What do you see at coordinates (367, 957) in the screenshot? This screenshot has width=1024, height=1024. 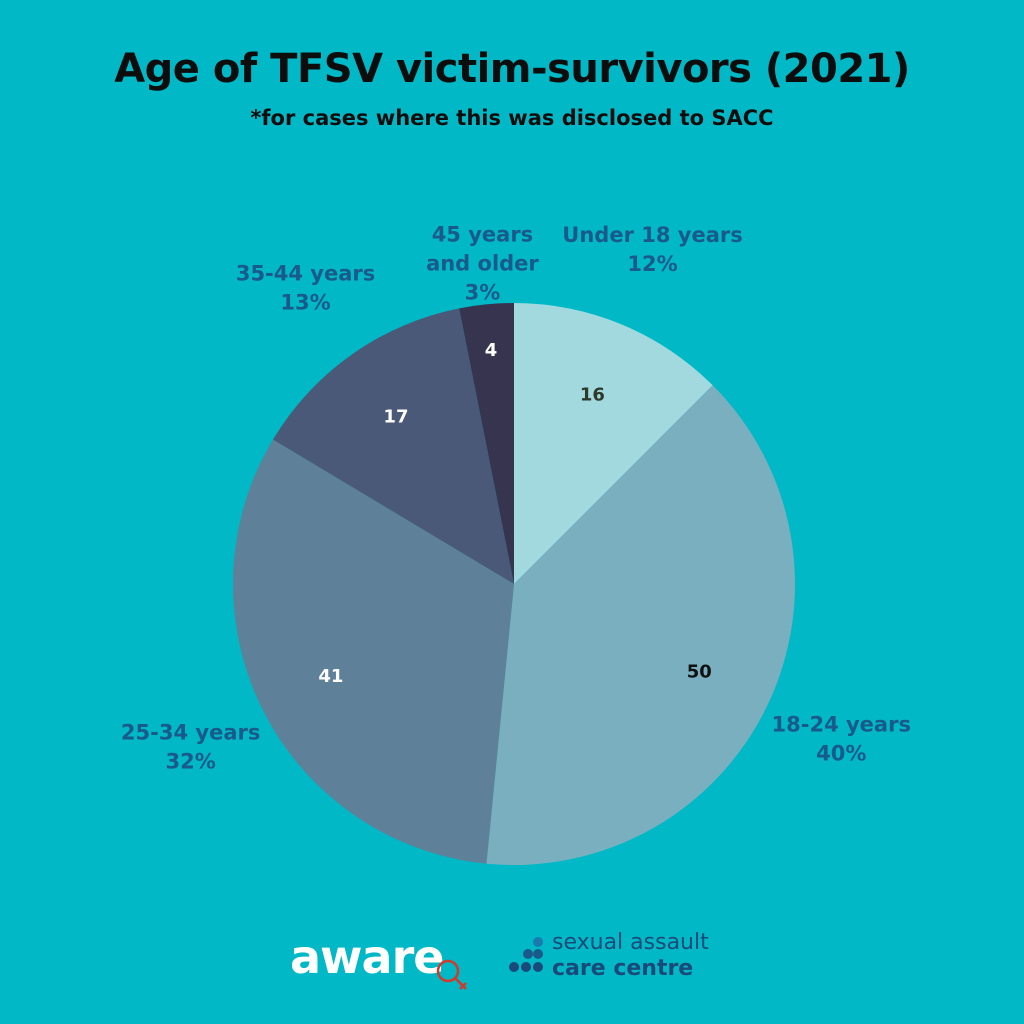 I see `aware-logo: aware` at bounding box center [367, 957].